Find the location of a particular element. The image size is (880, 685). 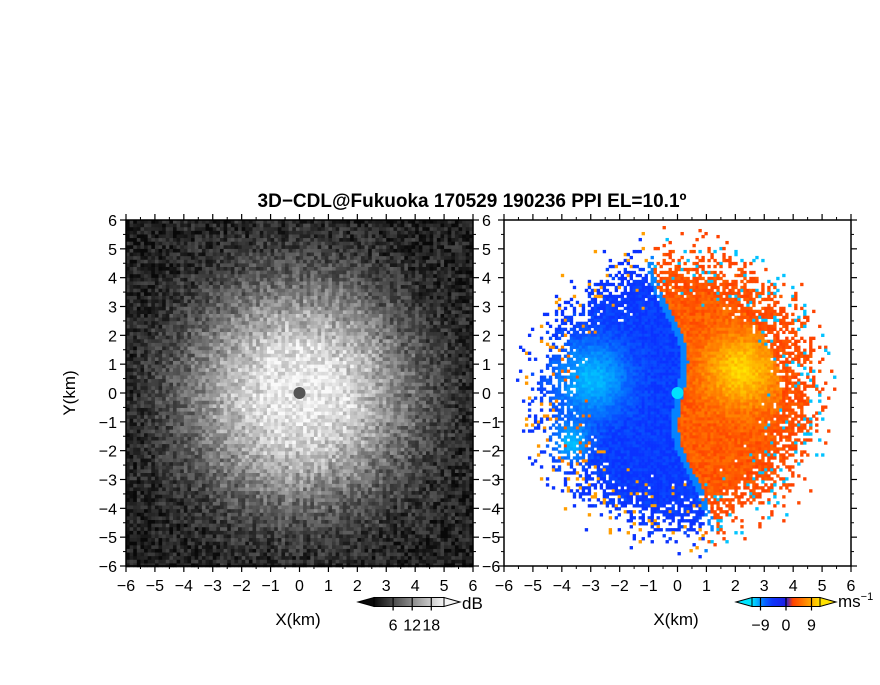

colorbar-tick-label: 0 is located at coordinates (786, 626).